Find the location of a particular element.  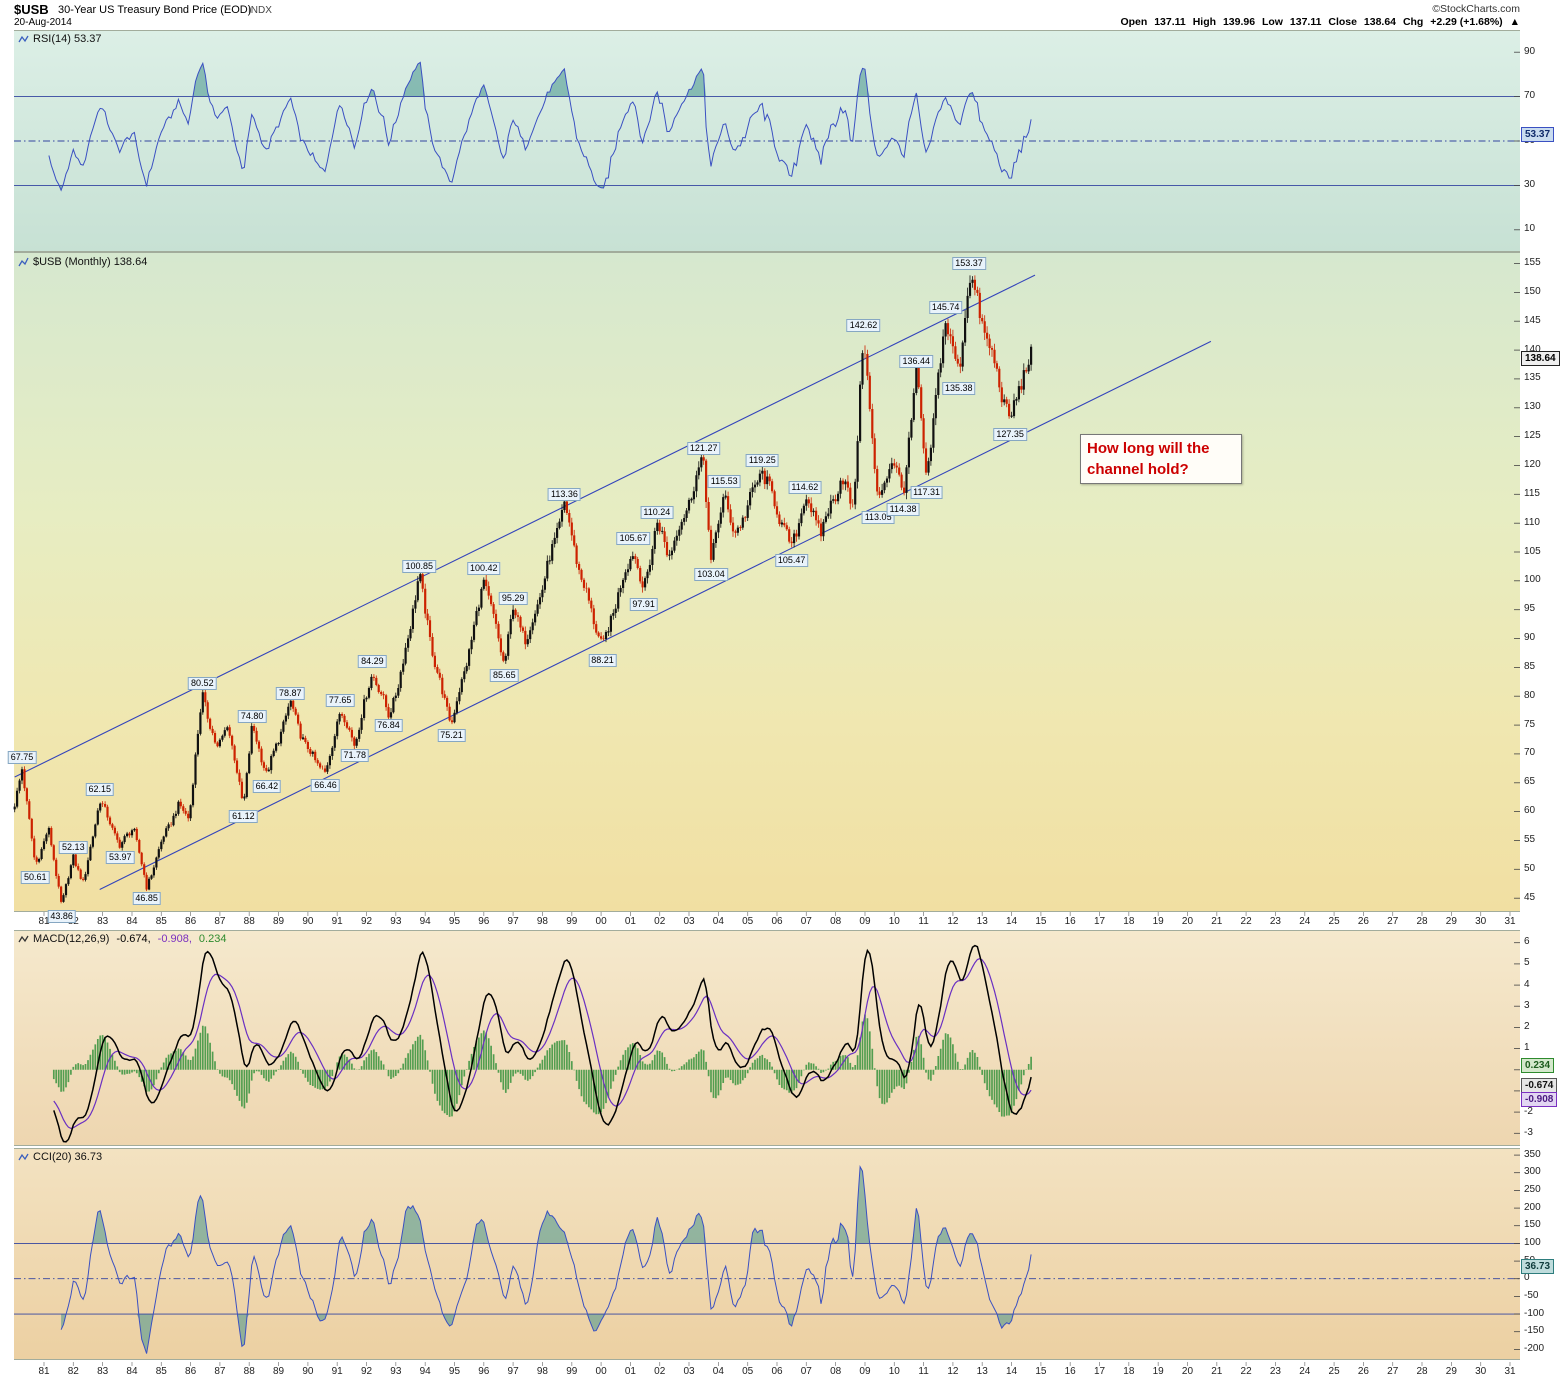

source-credit: ©StockCharts.com is located at coordinates (1476, 9).